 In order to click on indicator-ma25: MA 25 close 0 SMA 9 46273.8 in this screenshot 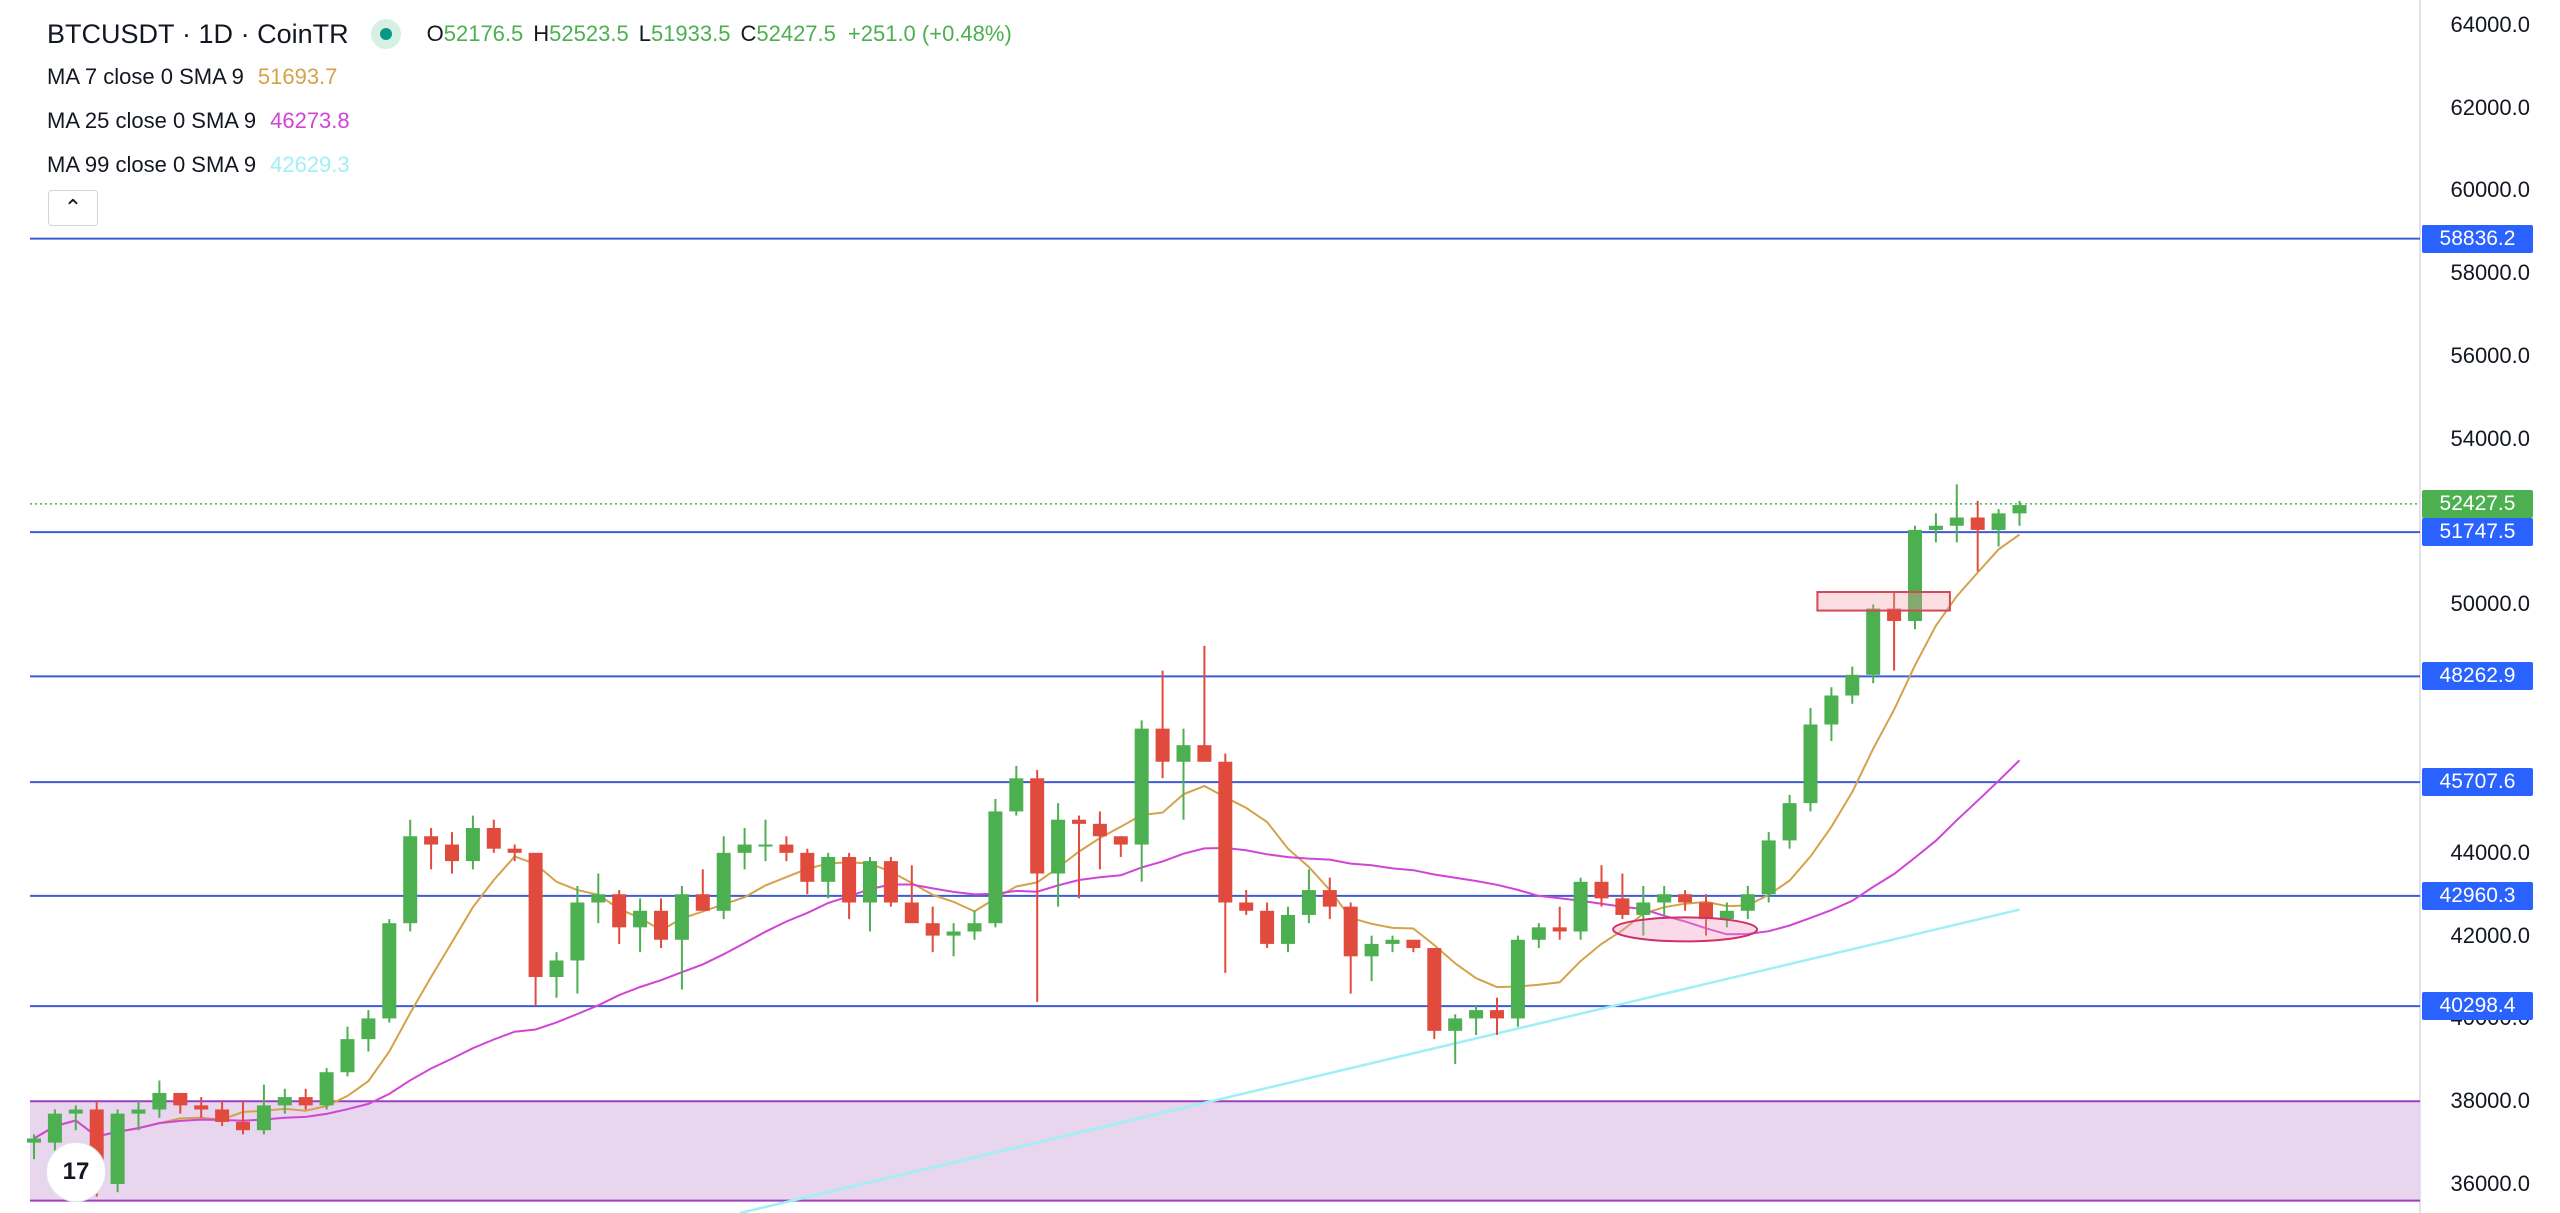, I will do `click(198, 121)`.